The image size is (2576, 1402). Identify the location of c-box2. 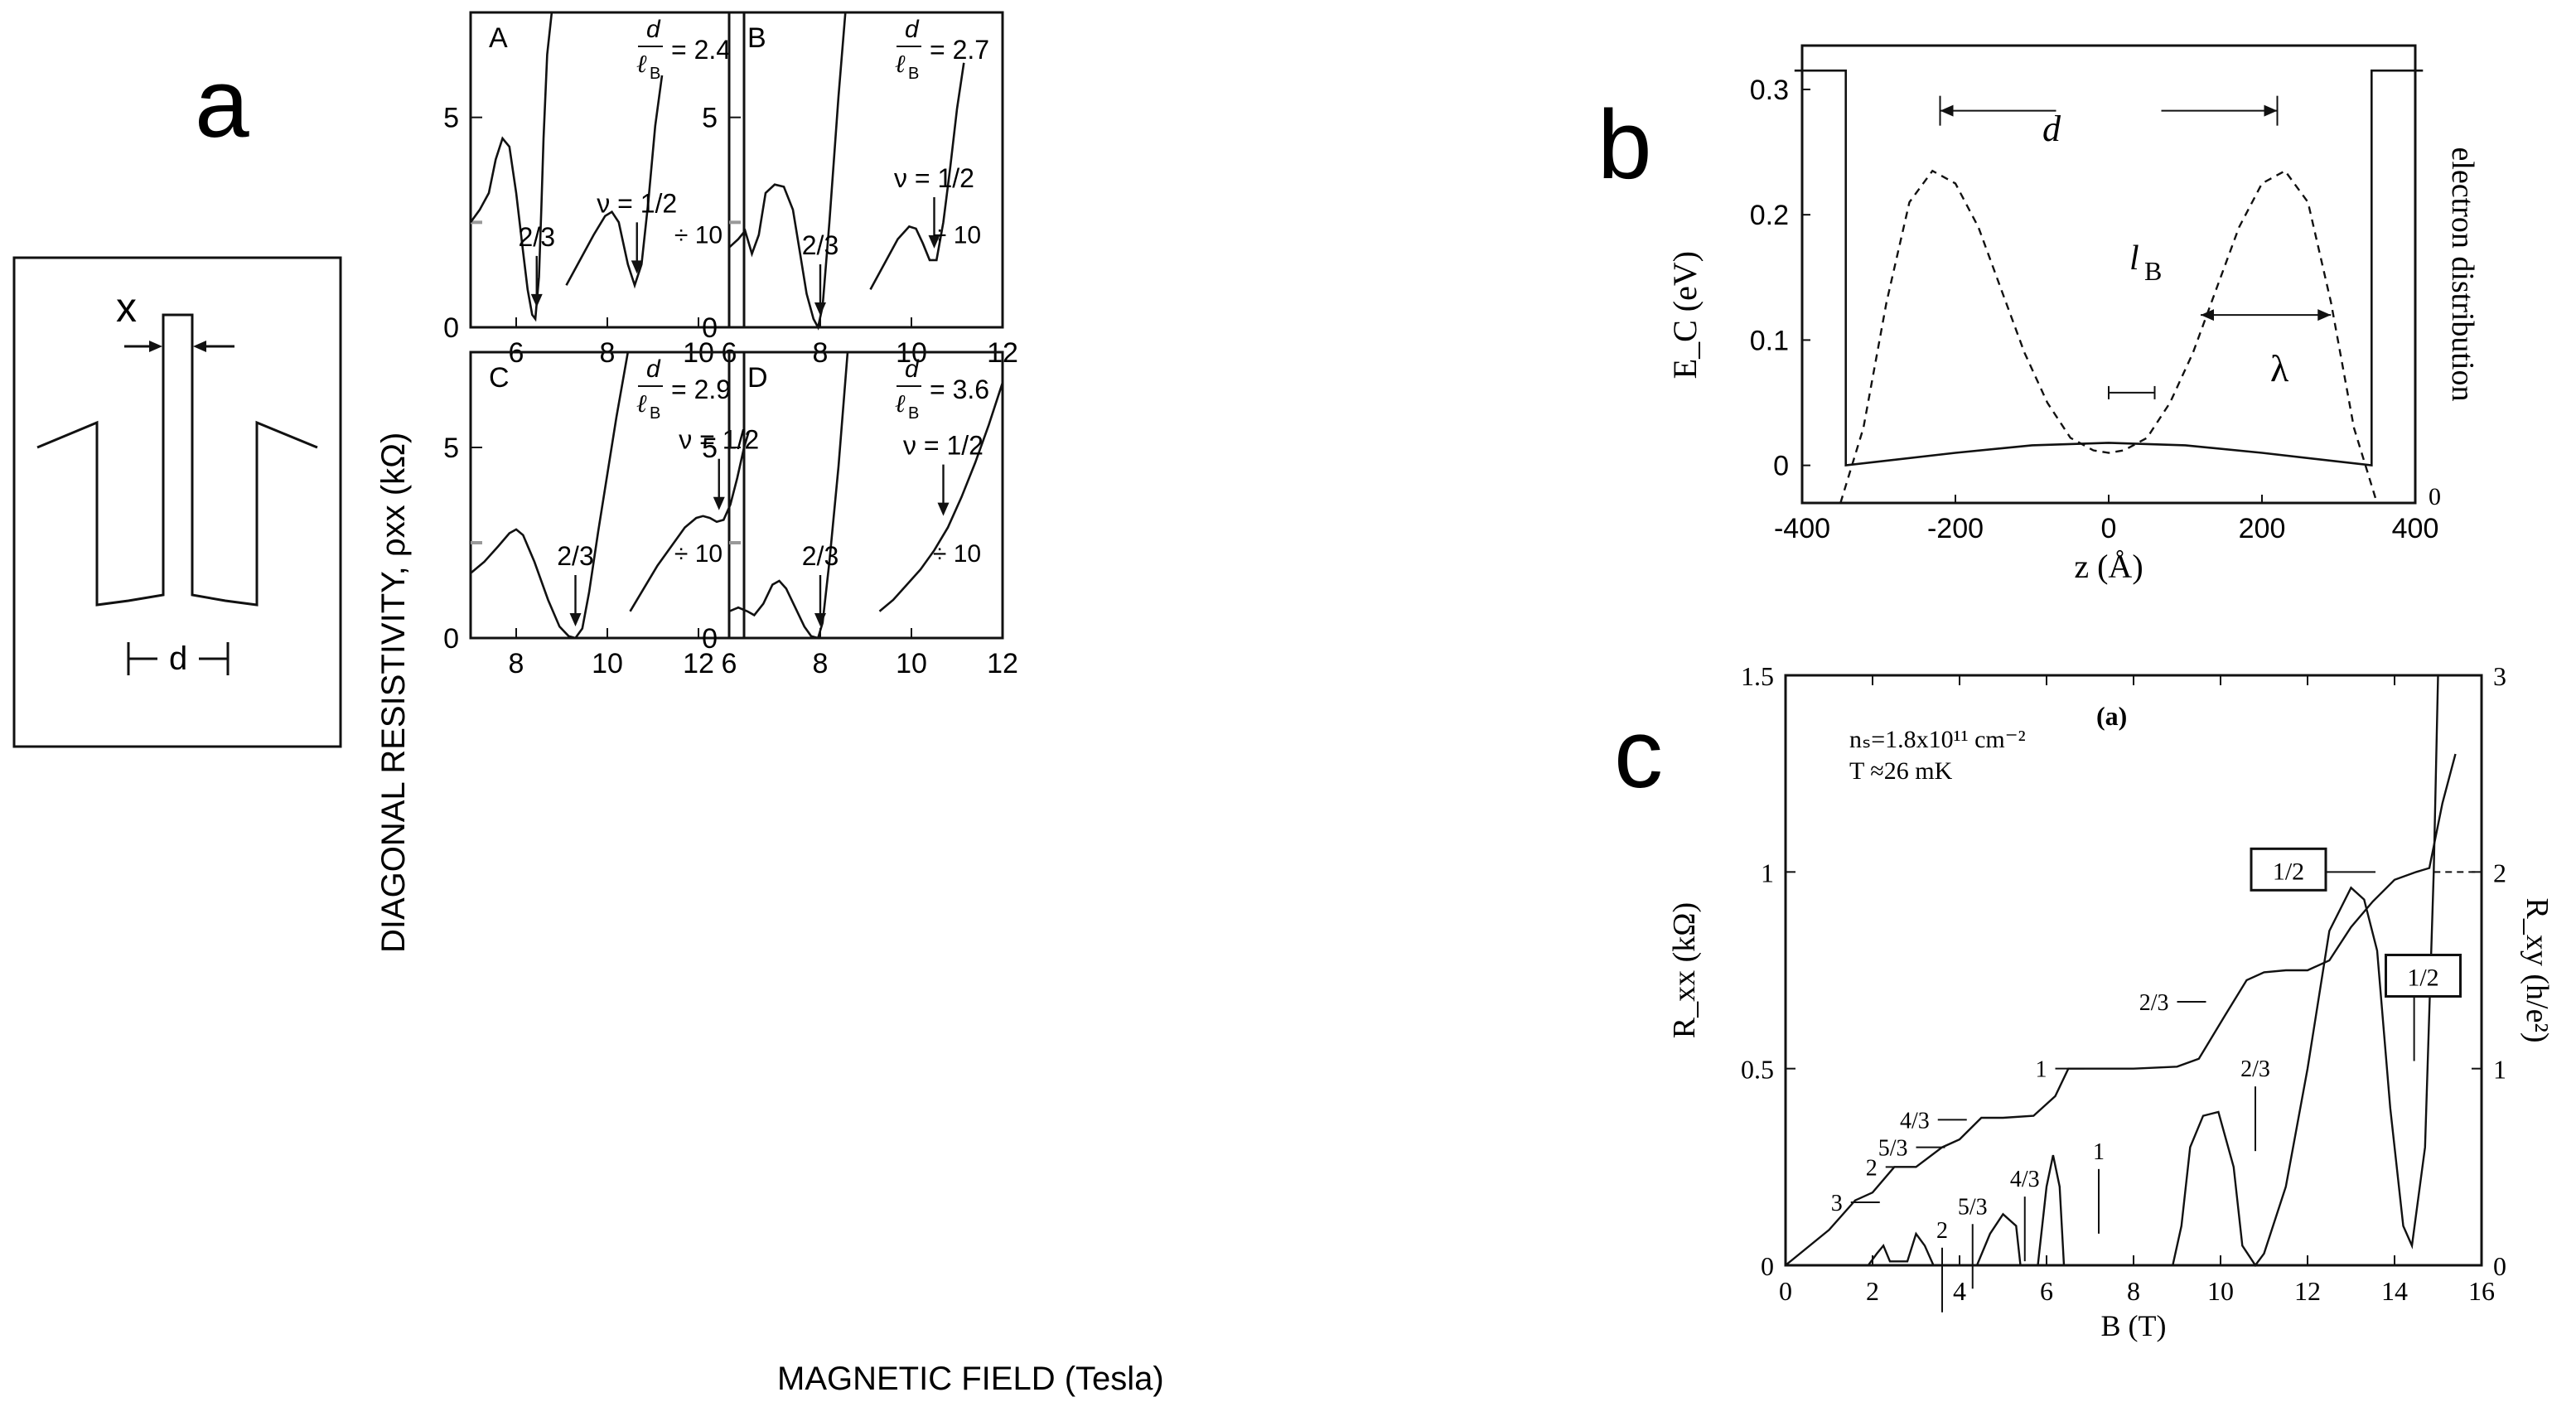
(2423, 975).